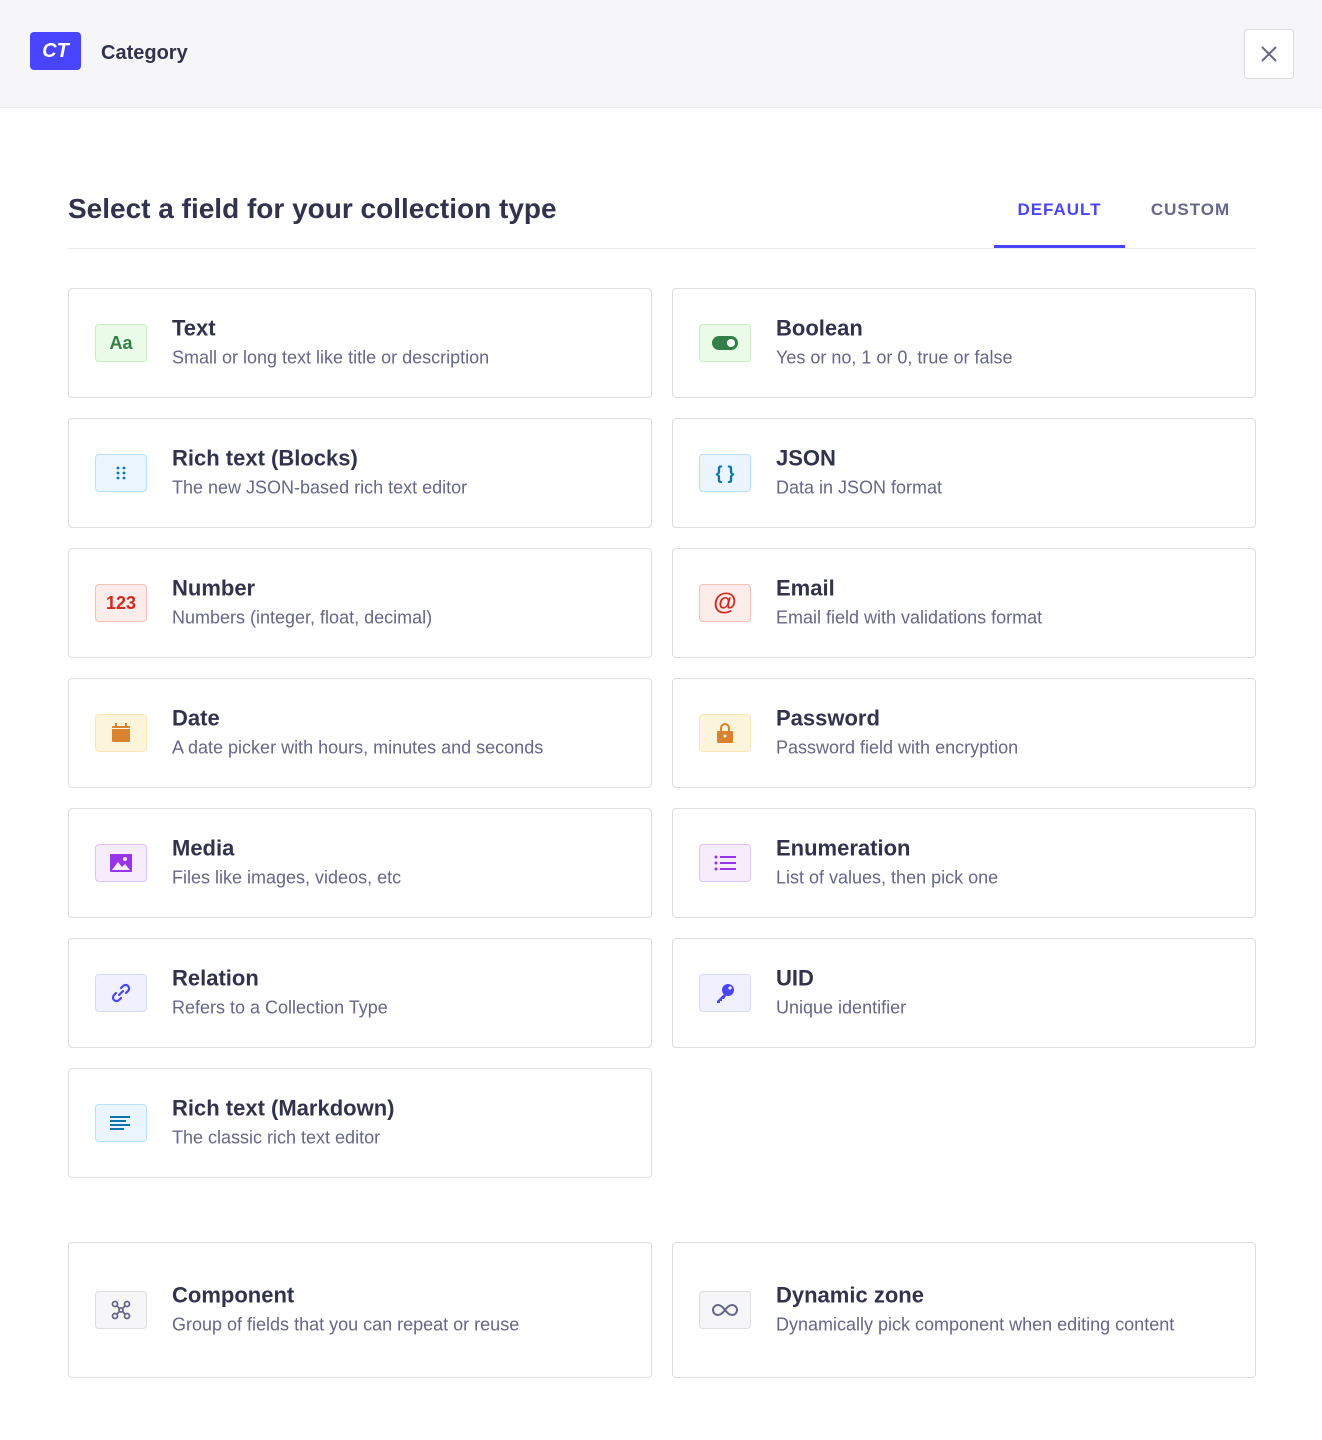  What do you see at coordinates (302, 617) in the screenshot?
I see `field-description: Numbers (integer, float, decimal)` at bounding box center [302, 617].